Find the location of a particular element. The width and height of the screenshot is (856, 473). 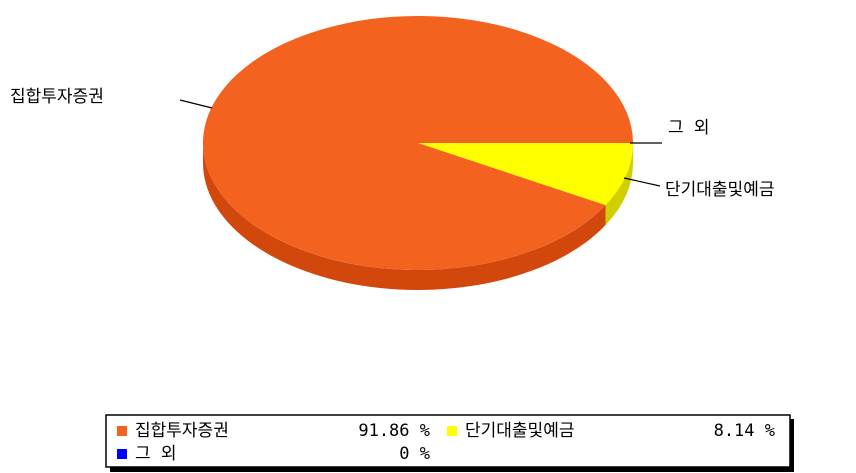

legend-label: 그 외 is located at coordinates (156, 454).